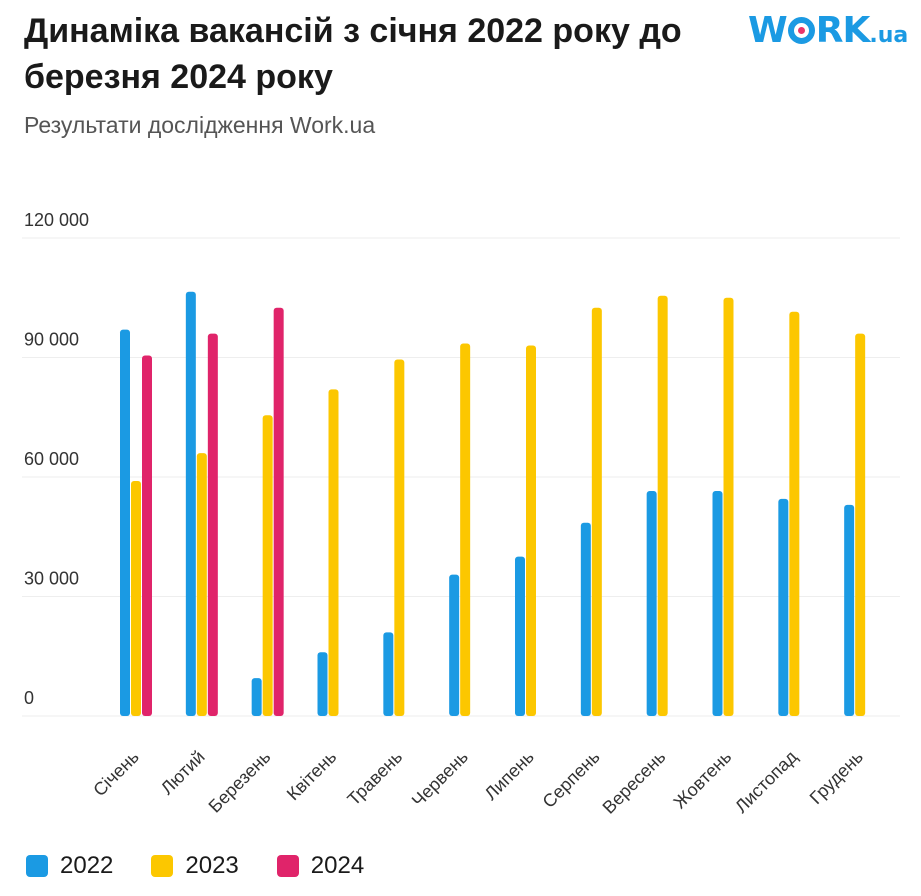 The image size is (921, 896). I want to click on x-tick-label: Серпень, so click(571, 779).